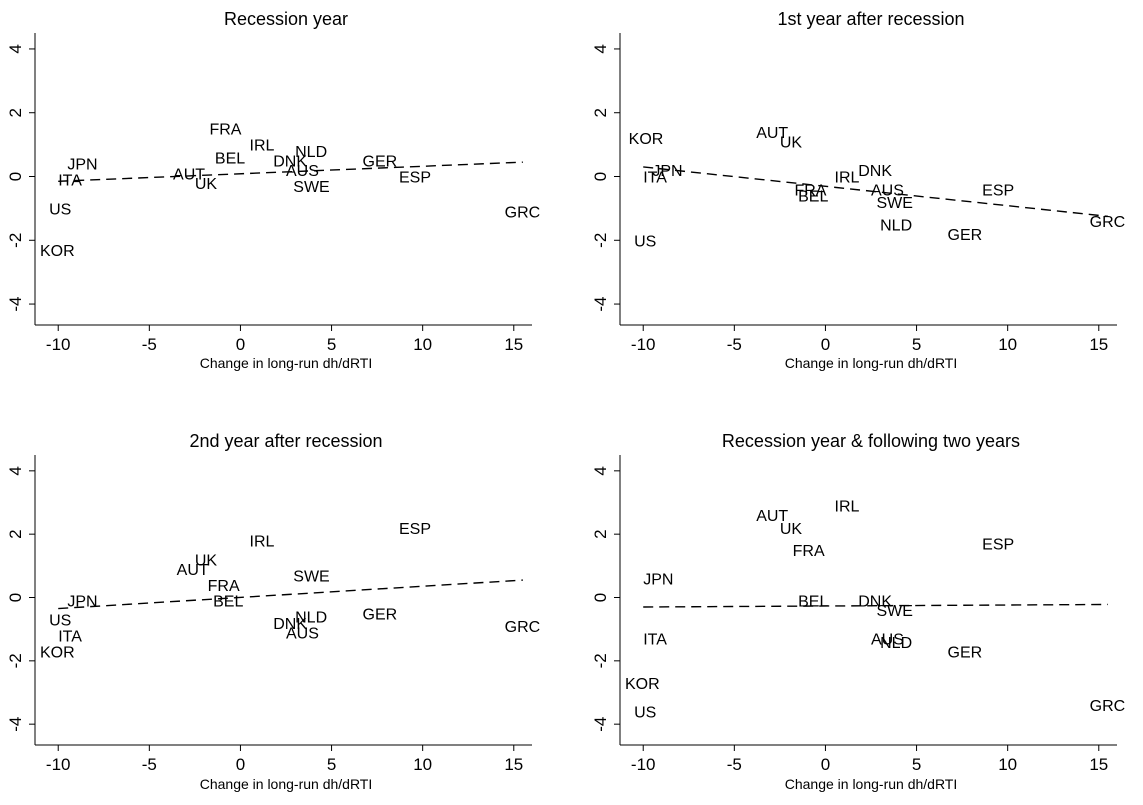 Image resolution: width=1143 pixels, height=805 pixels. Describe the element at coordinates (286, 19) in the screenshot. I see `panel-title: Recession year` at that location.